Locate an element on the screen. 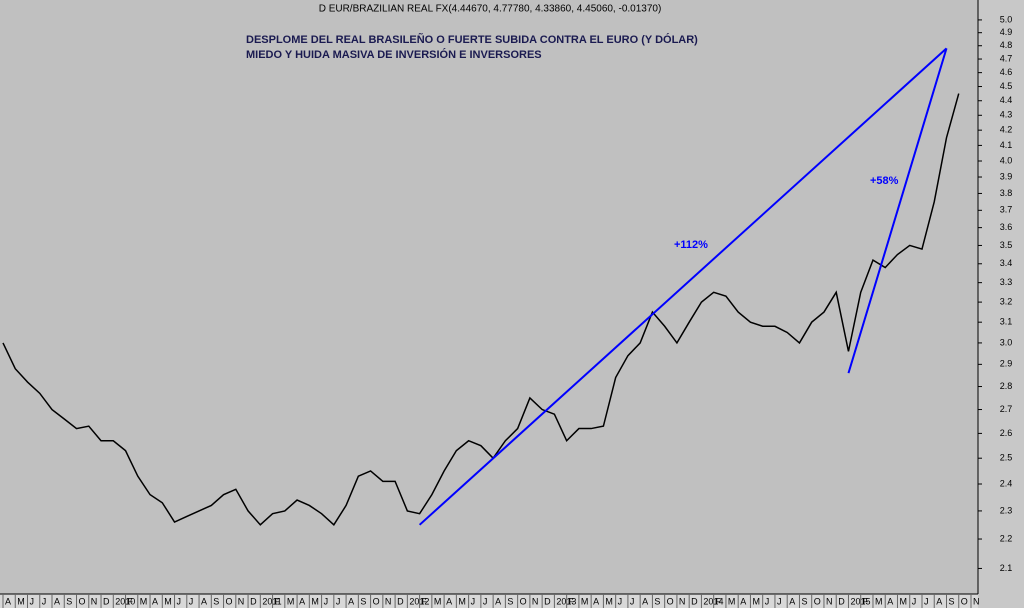 The height and width of the screenshot is (608, 1024). y-tick-label: 4.2 is located at coordinates (1006, 130).